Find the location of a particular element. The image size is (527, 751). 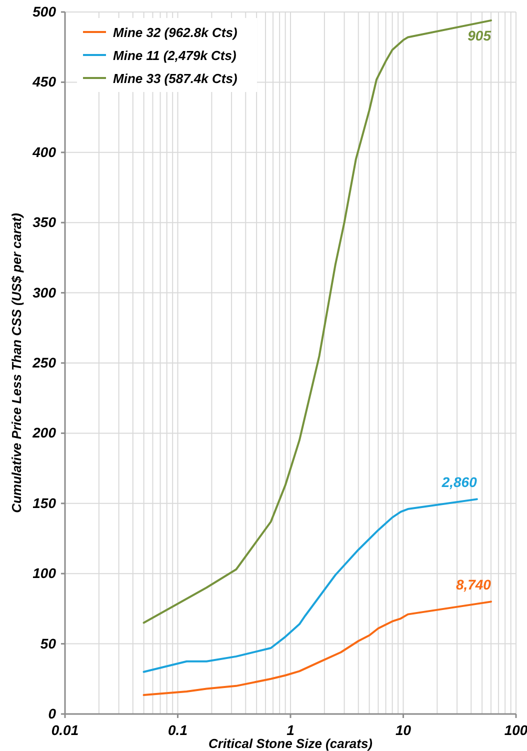

y-tick-label: 250 is located at coordinates (44, 362).